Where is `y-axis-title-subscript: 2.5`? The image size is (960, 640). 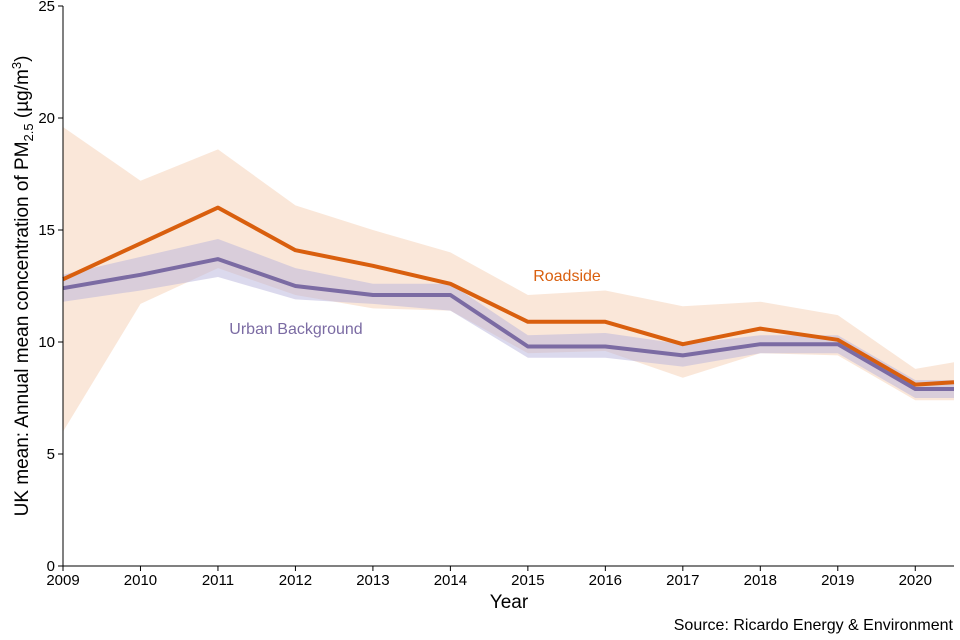
y-axis-title-subscript: 2.5 is located at coordinates (28, 132).